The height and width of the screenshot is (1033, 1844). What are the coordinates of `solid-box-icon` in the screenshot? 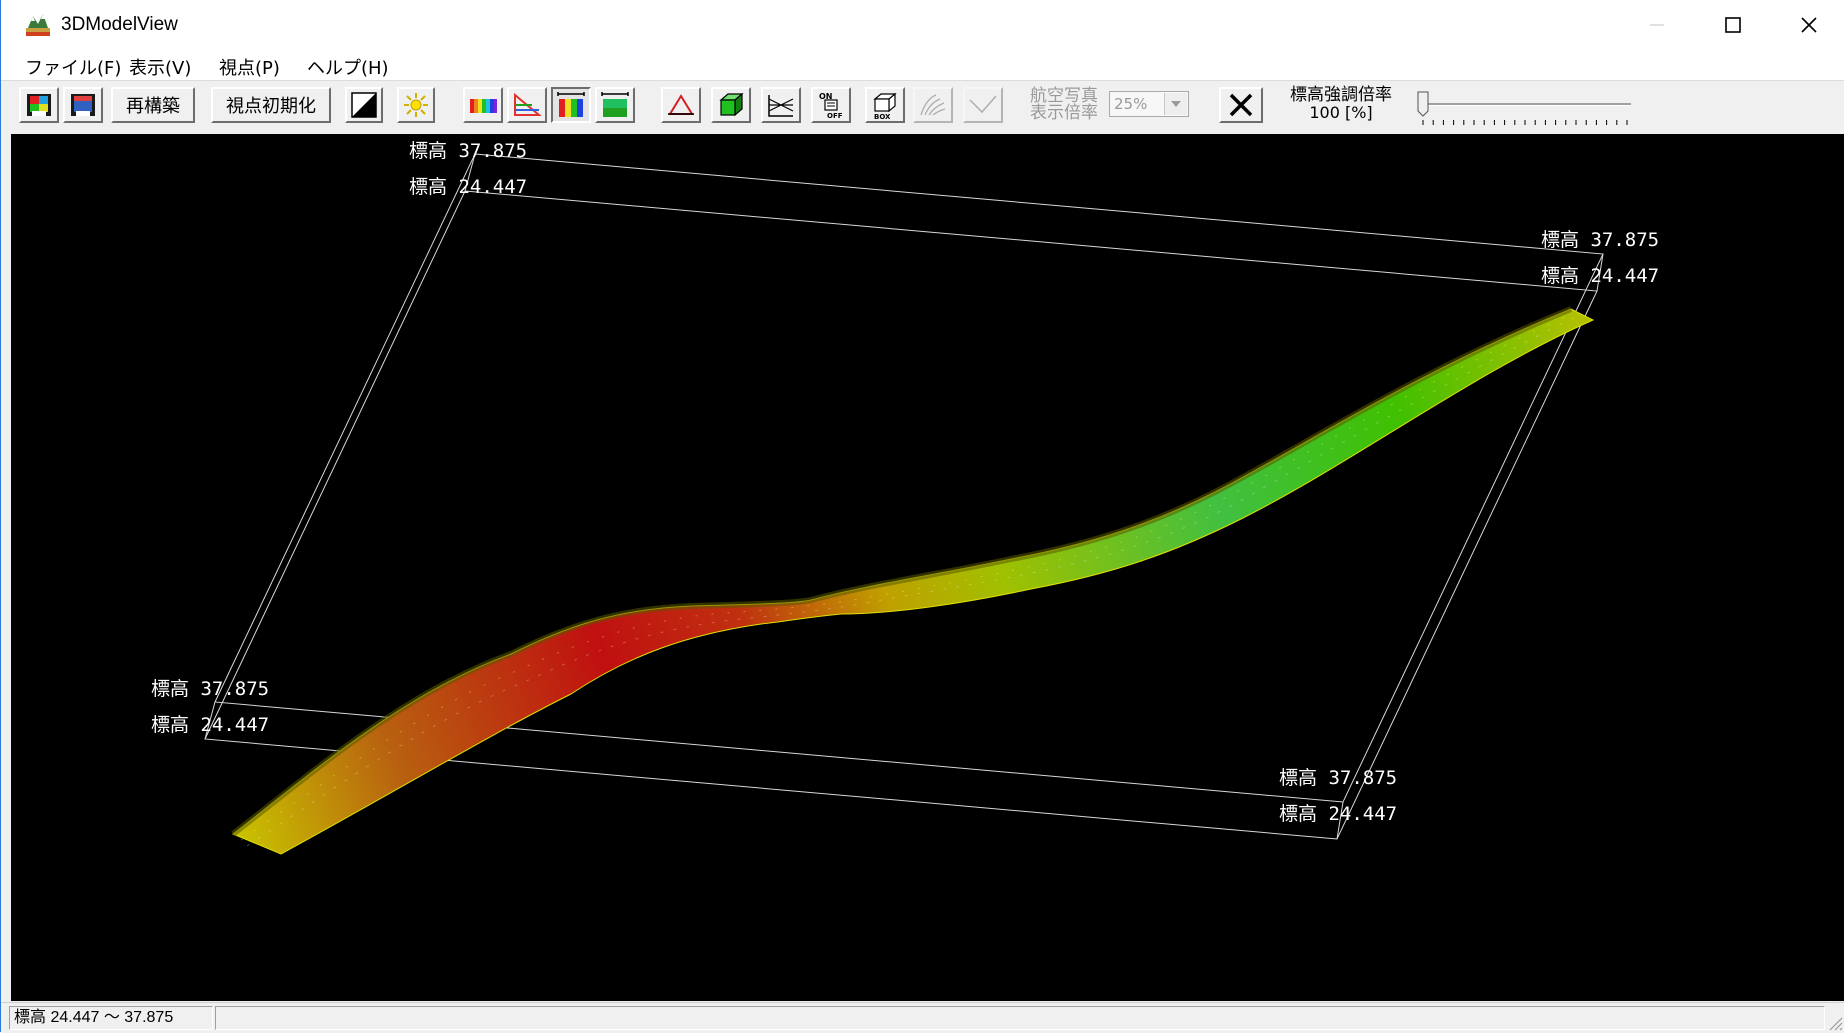 It's located at (731, 104).